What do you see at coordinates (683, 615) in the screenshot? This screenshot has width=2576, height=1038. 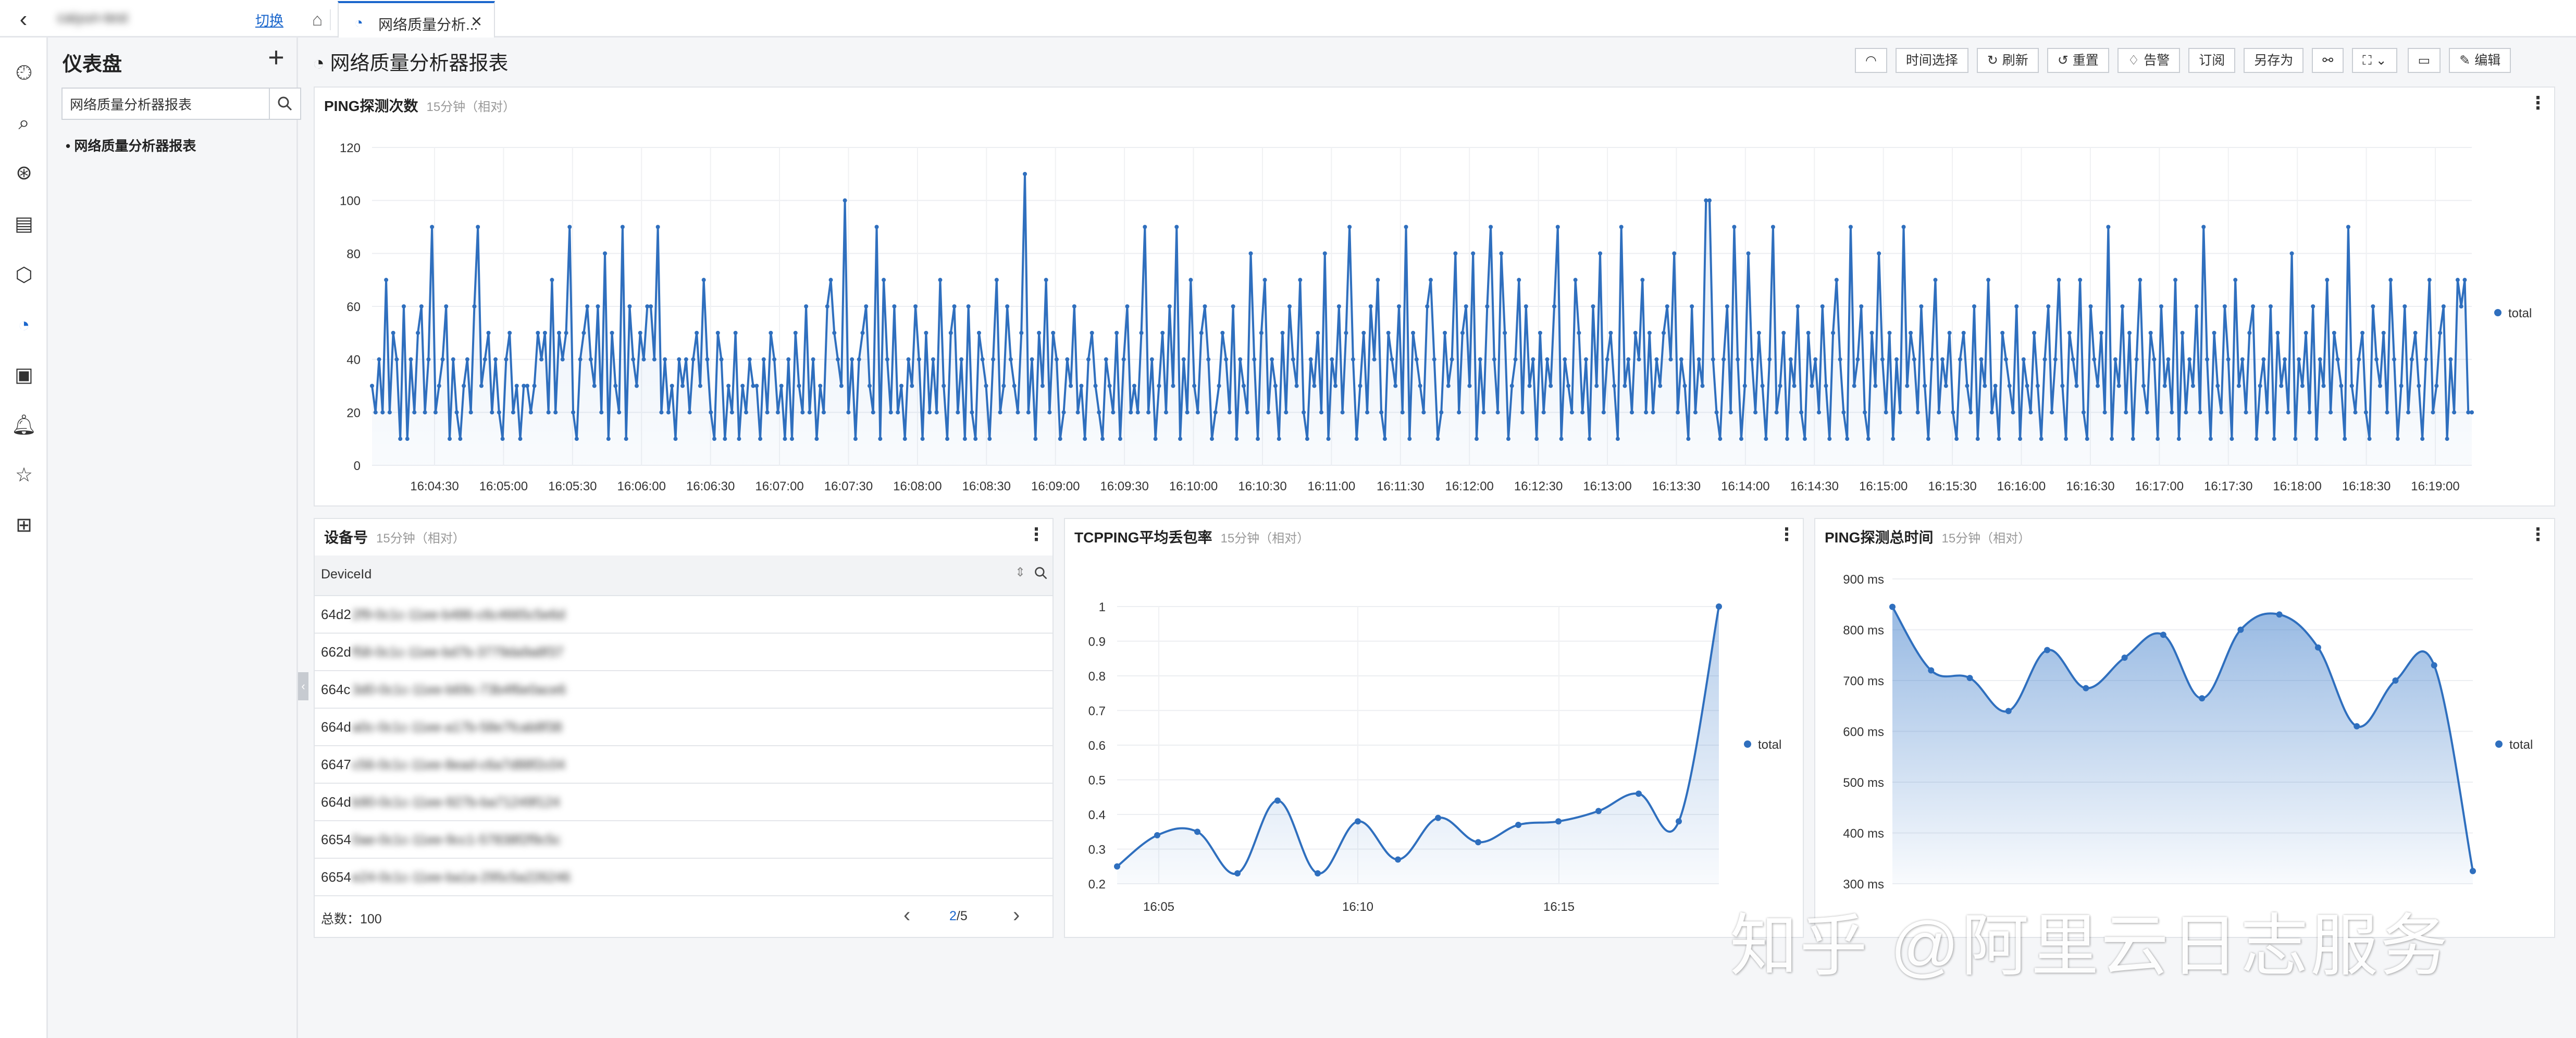 I see `table-row: 64d2 2f9-0c1c-11ee-b486-c6c4665c5e6d` at bounding box center [683, 615].